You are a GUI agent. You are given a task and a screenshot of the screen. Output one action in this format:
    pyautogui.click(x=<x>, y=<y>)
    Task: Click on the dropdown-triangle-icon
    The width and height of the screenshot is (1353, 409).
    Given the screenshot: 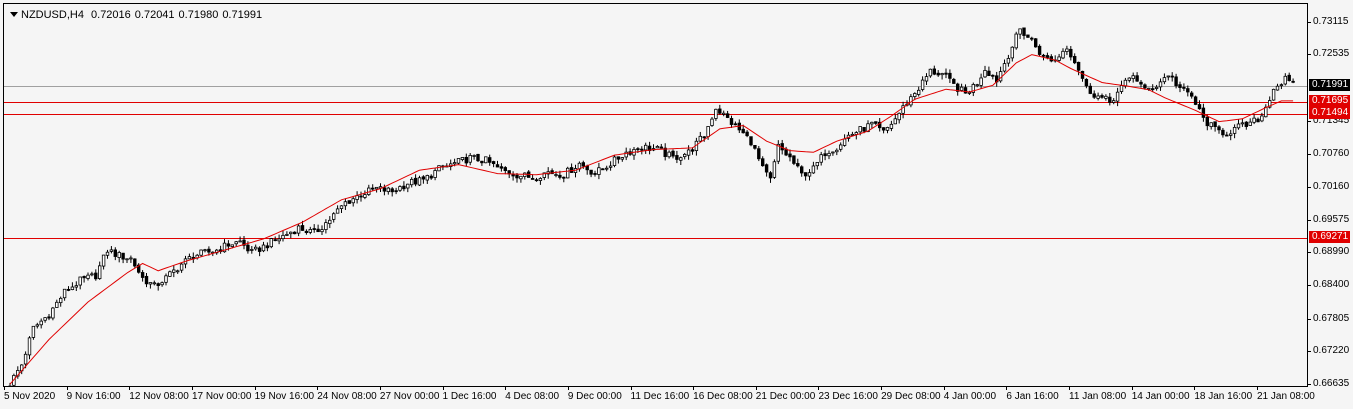 What is the action you would take?
    pyautogui.click(x=14, y=14)
    